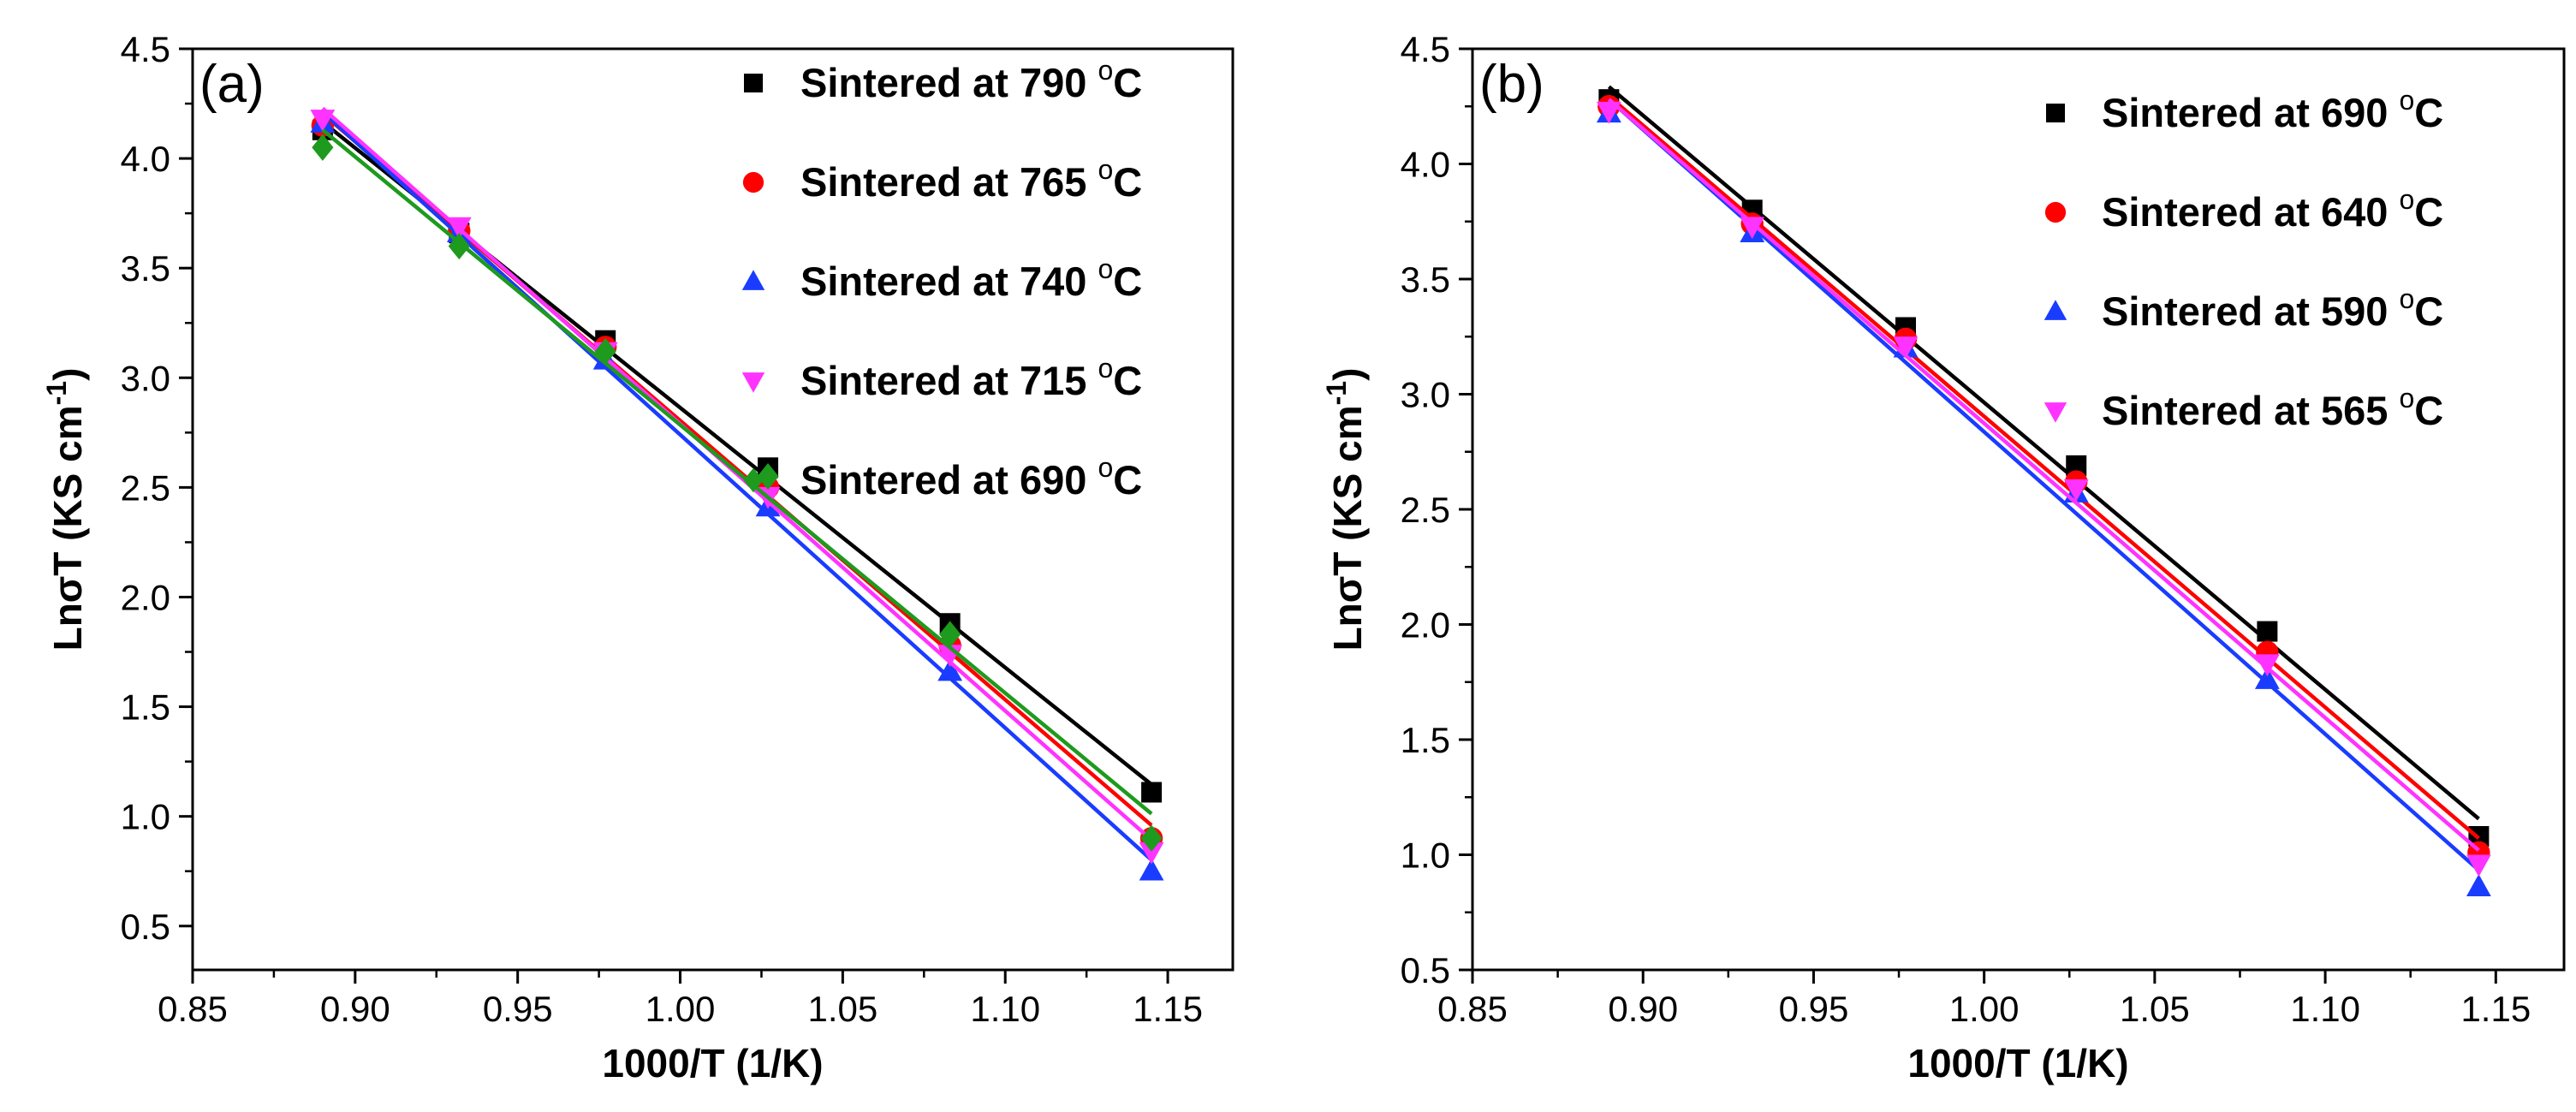 This screenshot has width=2576, height=1112. Describe the element at coordinates (2273, 308) in the screenshot. I see `legend-label: Sintered at 590 oC` at that location.